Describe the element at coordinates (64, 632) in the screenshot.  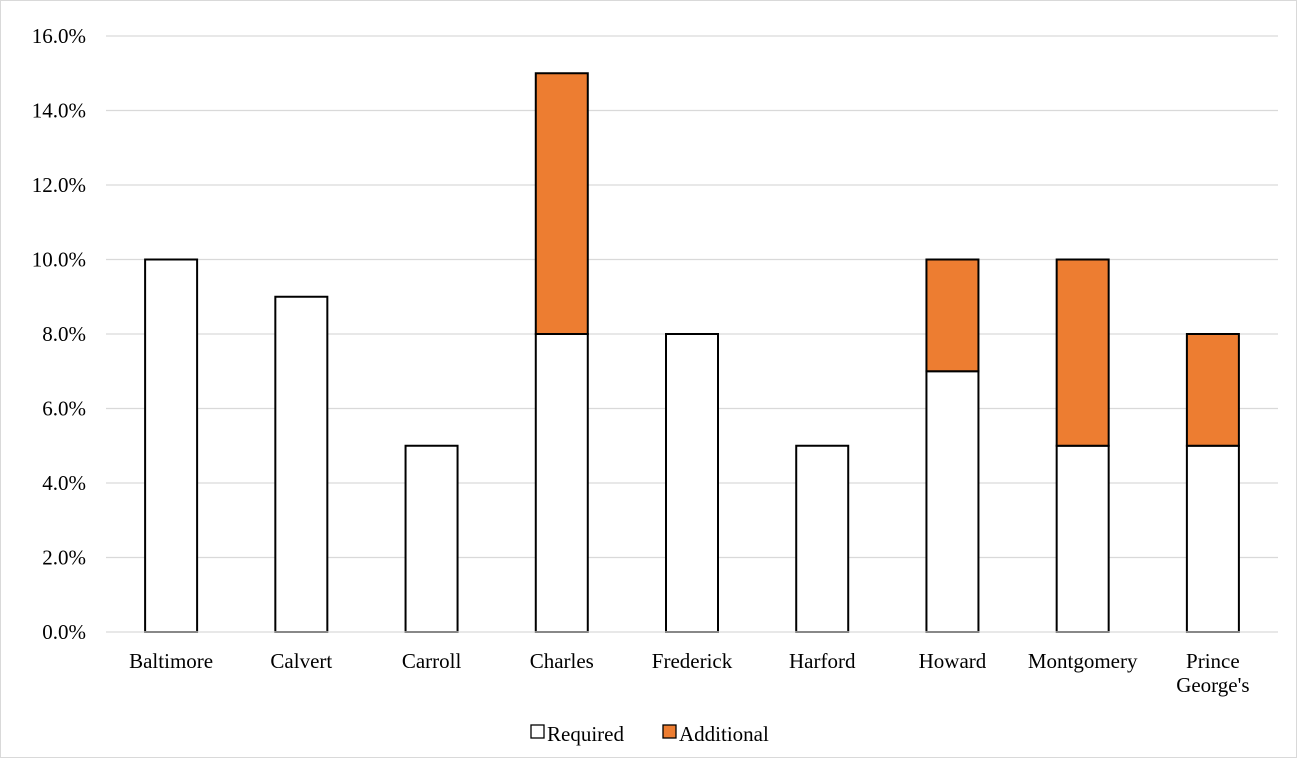
I see `y-tick-label: 0.0%` at that location.